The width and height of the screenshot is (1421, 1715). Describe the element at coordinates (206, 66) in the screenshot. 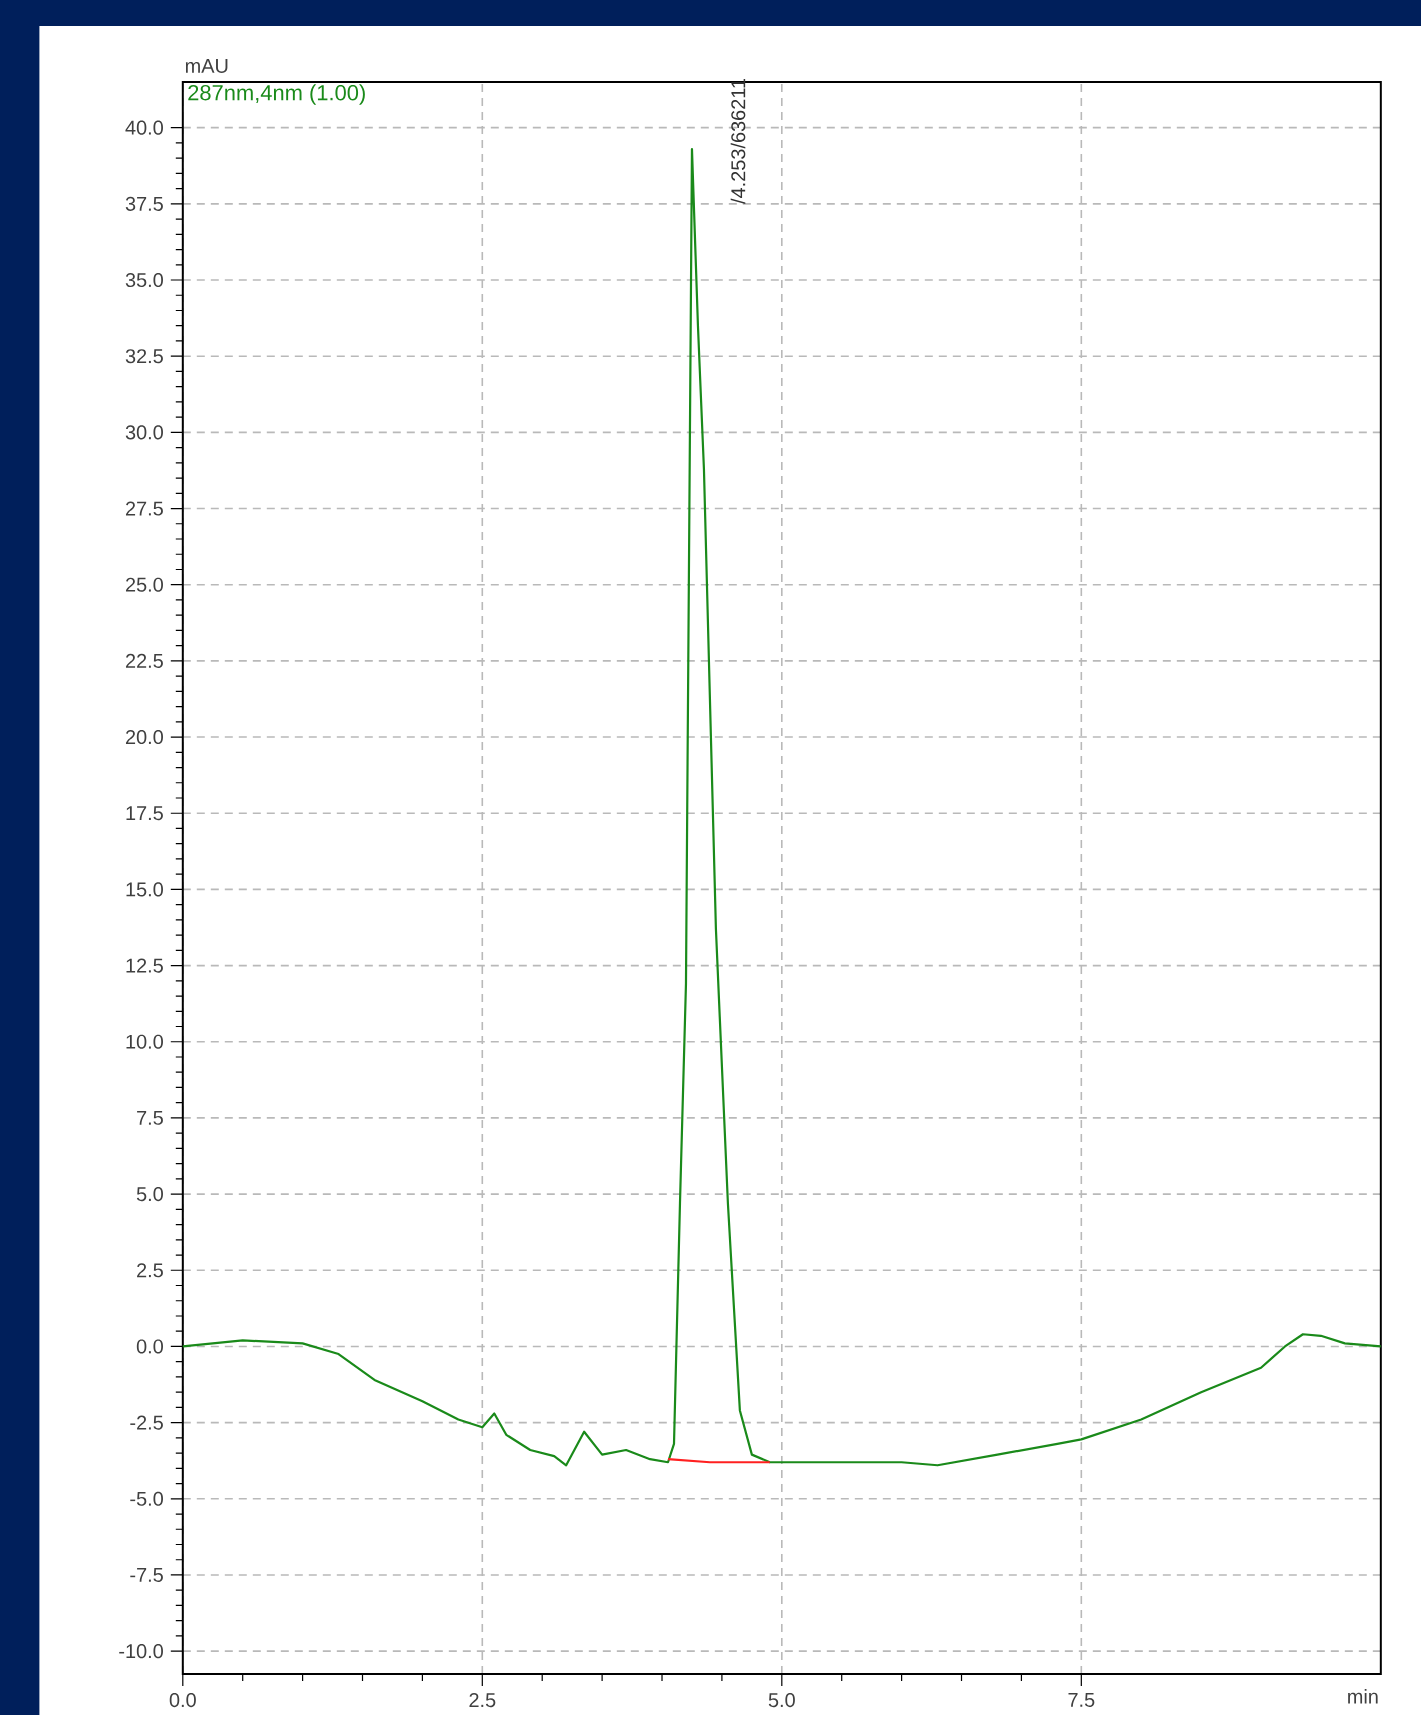

I see `y-axis-title: mAU` at that location.